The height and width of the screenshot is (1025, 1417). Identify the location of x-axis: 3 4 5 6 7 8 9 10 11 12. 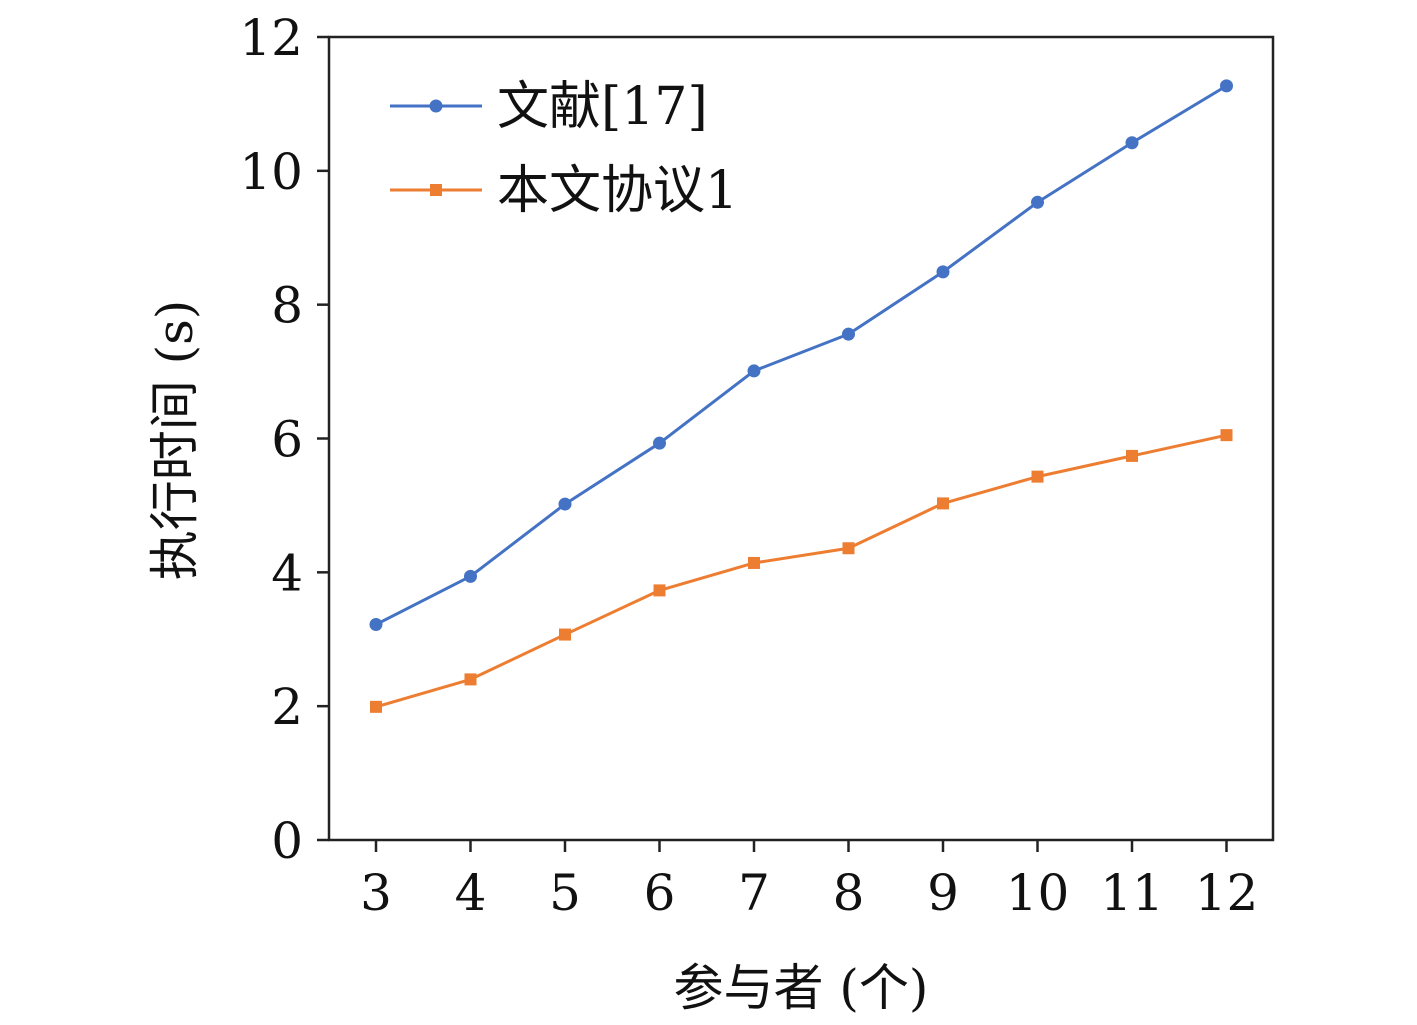
(809, 881).